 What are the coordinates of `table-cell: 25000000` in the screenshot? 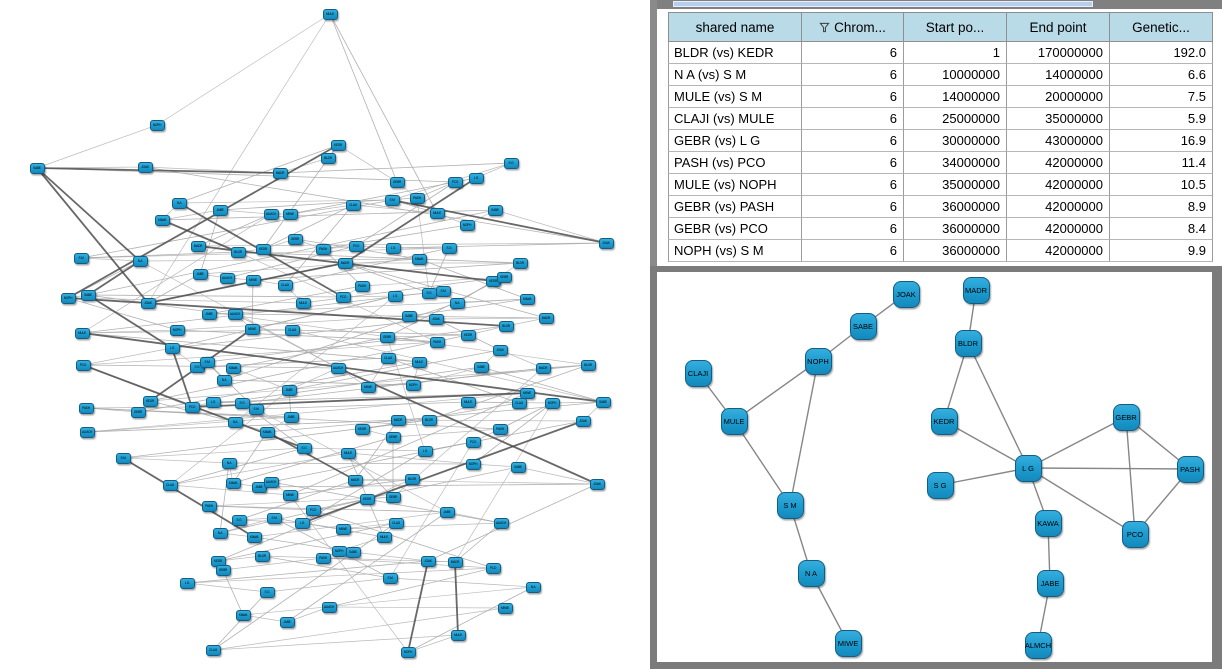 It's located at (955, 119).